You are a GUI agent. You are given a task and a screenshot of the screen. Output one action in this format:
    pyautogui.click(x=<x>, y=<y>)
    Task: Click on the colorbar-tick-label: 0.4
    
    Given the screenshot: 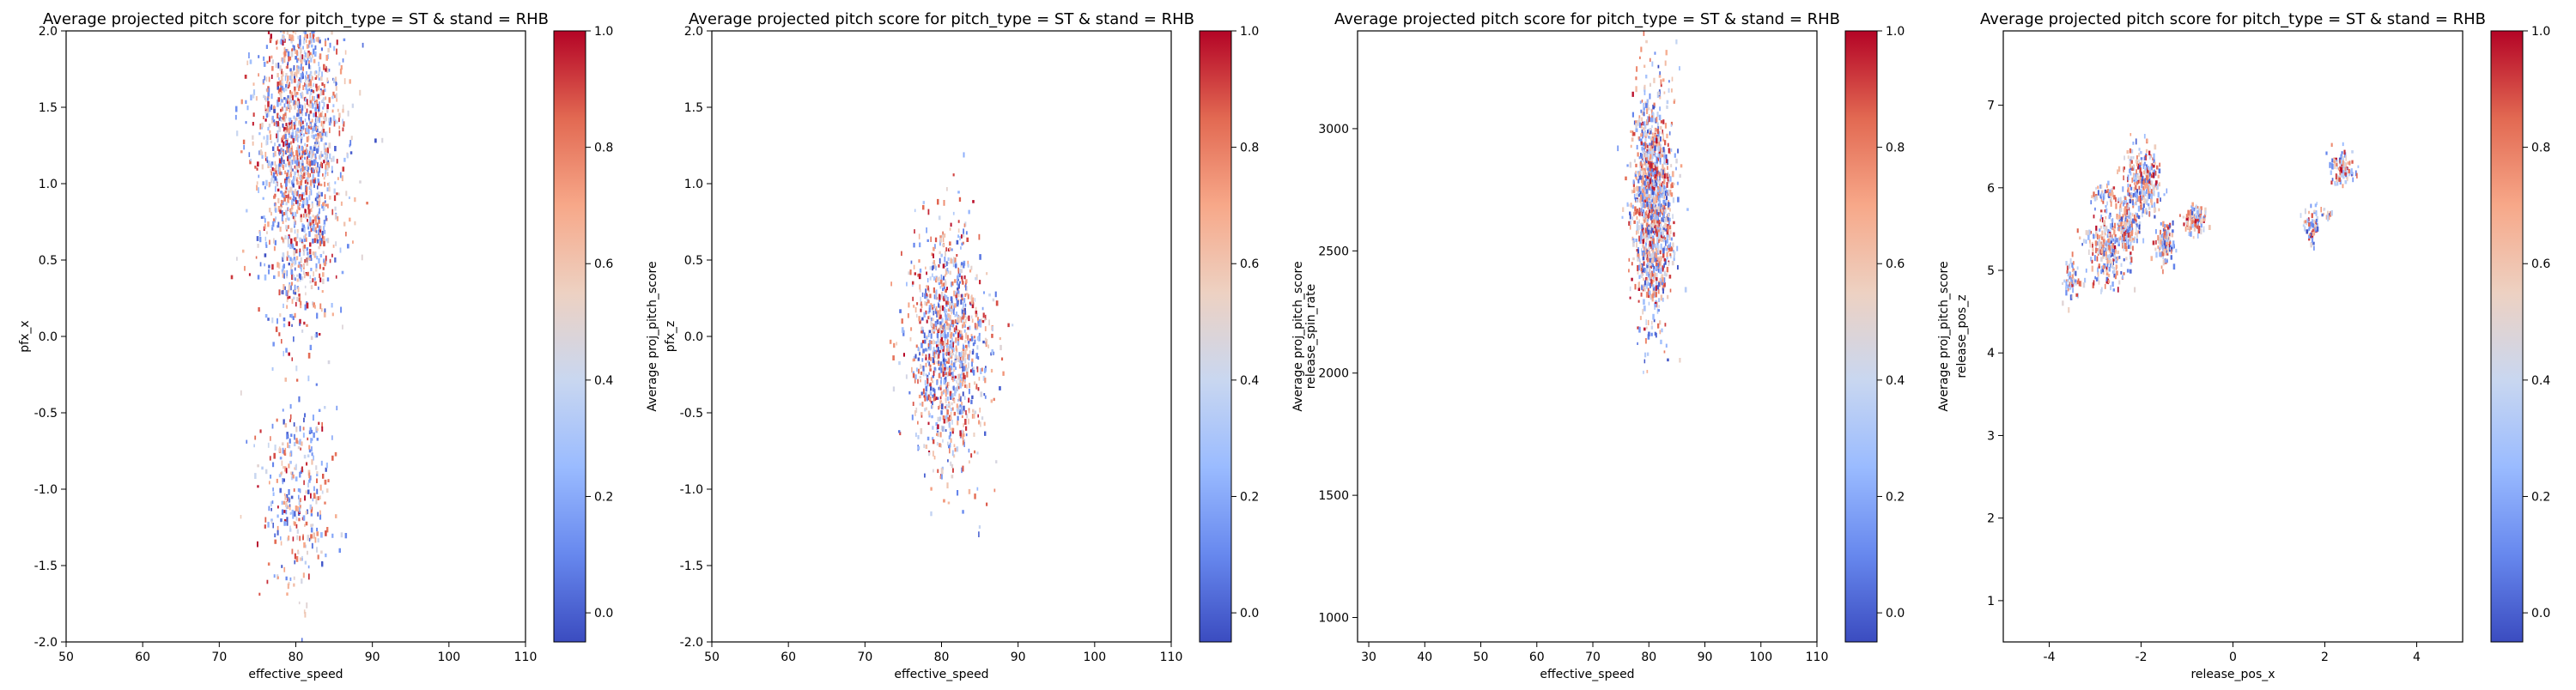 What is the action you would take?
    pyautogui.click(x=1895, y=381)
    